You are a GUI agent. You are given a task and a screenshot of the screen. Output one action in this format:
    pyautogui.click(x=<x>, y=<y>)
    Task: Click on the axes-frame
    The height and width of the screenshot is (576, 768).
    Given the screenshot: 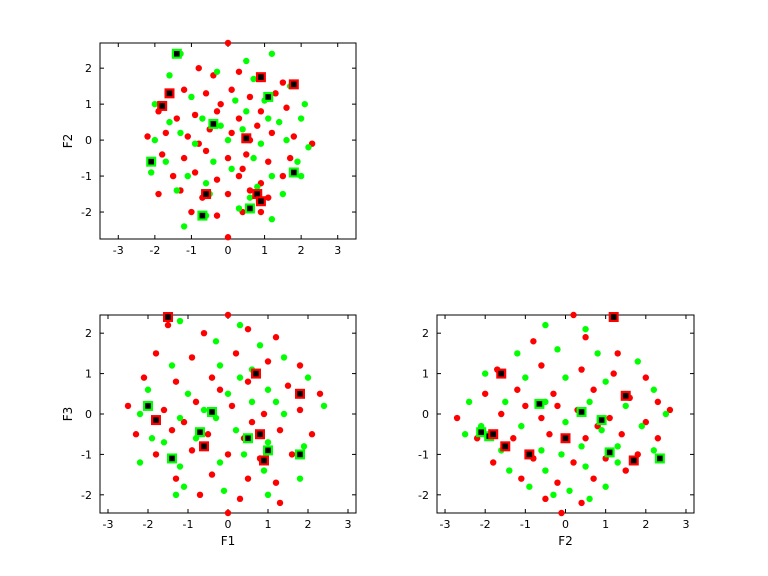 What is the action you would take?
    pyautogui.click(x=565, y=414)
    